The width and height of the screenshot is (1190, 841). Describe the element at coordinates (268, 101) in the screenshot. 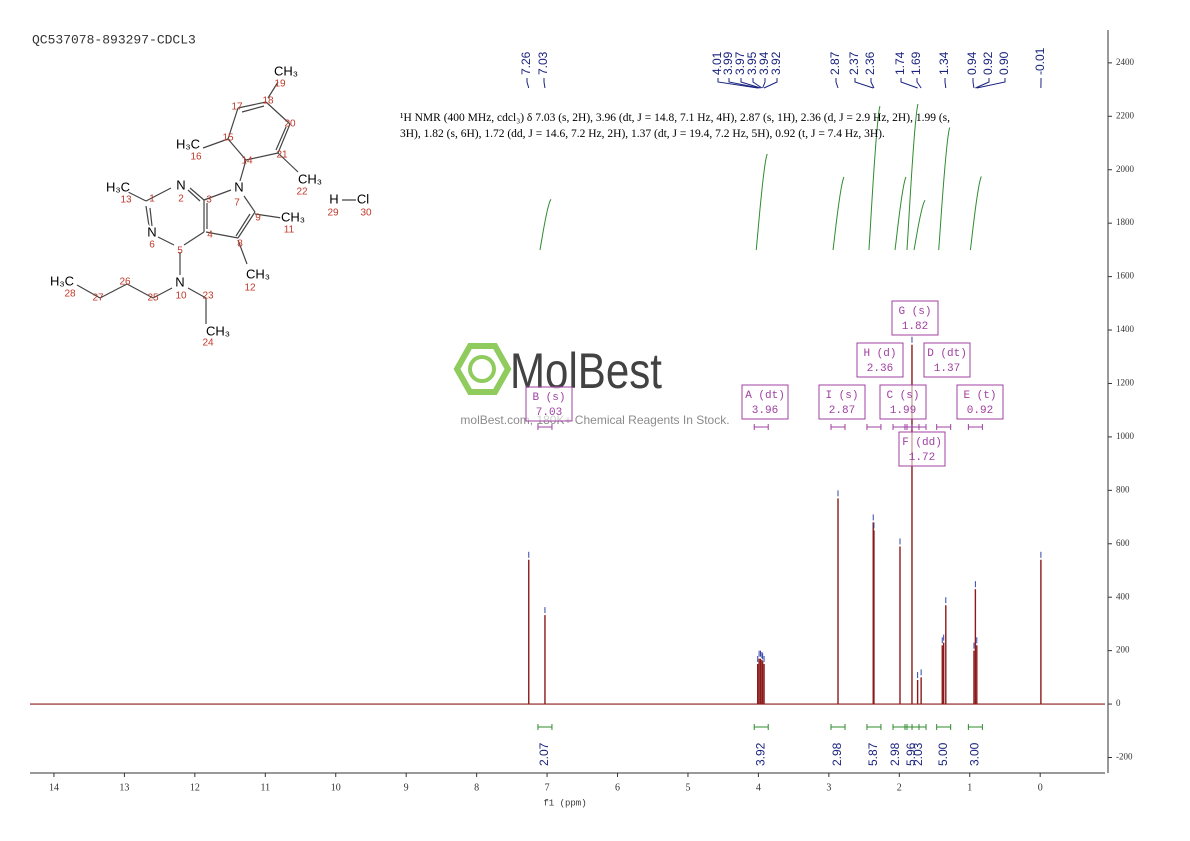

I see `atom-number: 18` at that location.